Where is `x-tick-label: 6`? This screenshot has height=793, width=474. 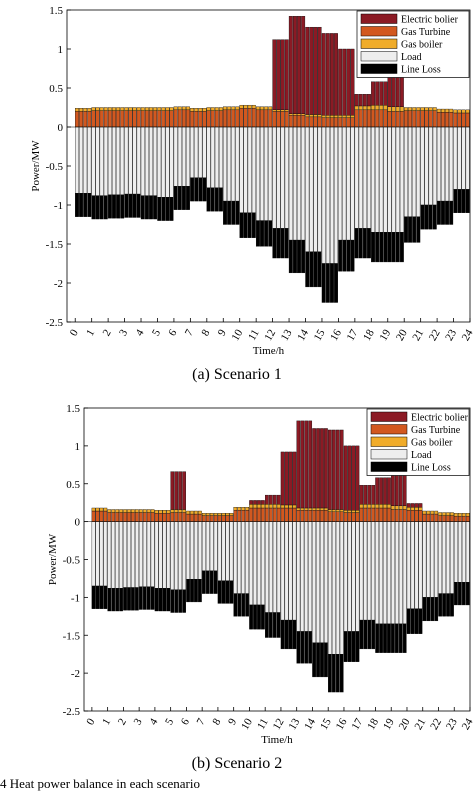
x-tick-label: 6 is located at coordinates (172, 332).